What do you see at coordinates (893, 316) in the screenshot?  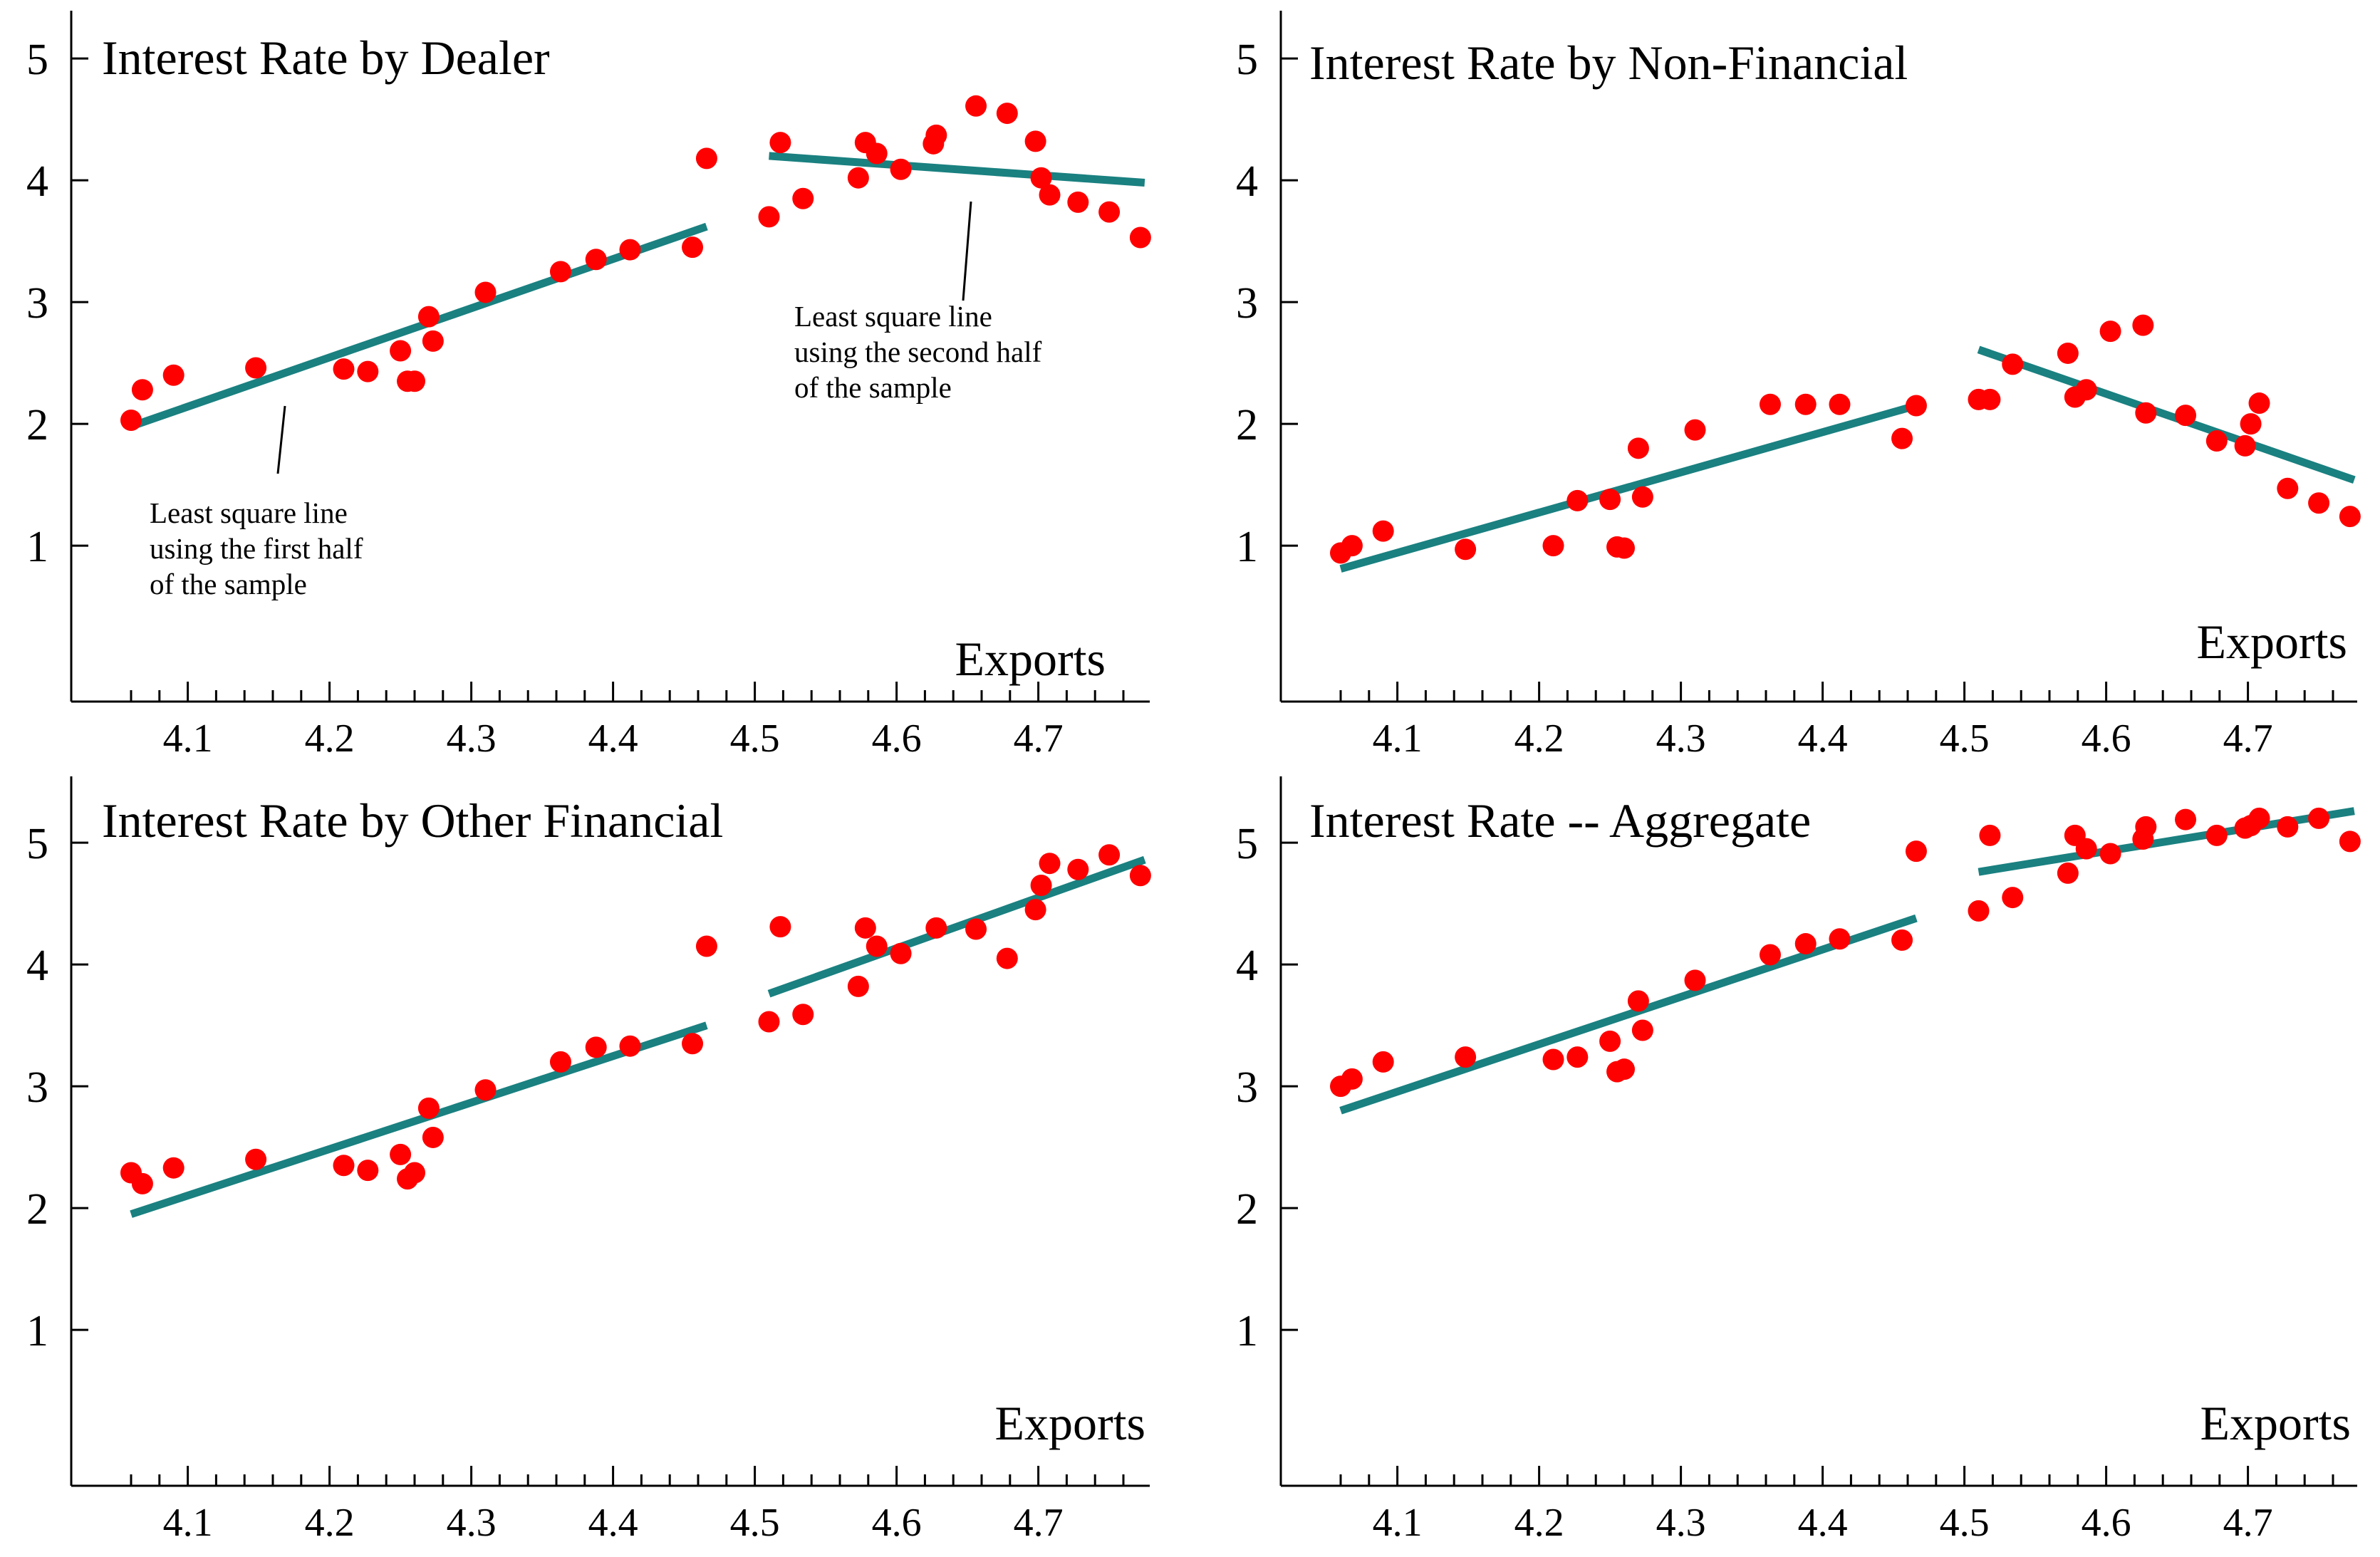 I see `annotation-line: Least square line` at bounding box center [893, 316].